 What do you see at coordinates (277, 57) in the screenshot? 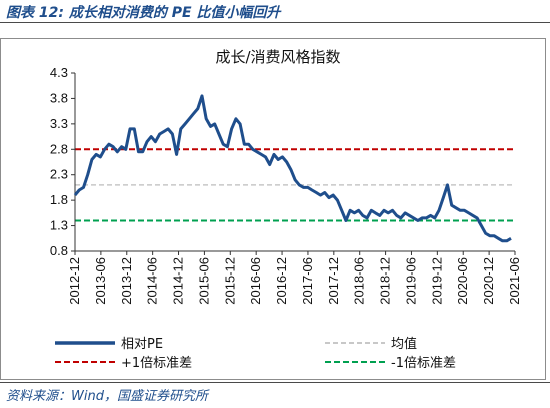
I see `chart-title: 成长/消费风格指数` at bounding box center [277, 57].